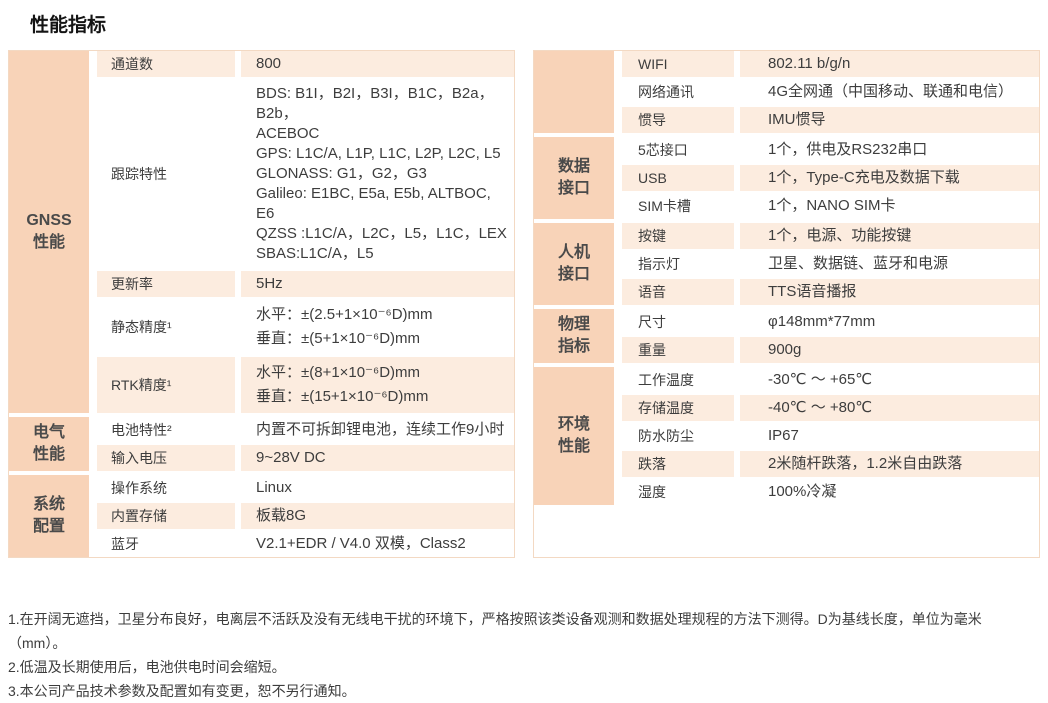  I want to click on category-cell-environment: 环境 性能, so click(574, 436).